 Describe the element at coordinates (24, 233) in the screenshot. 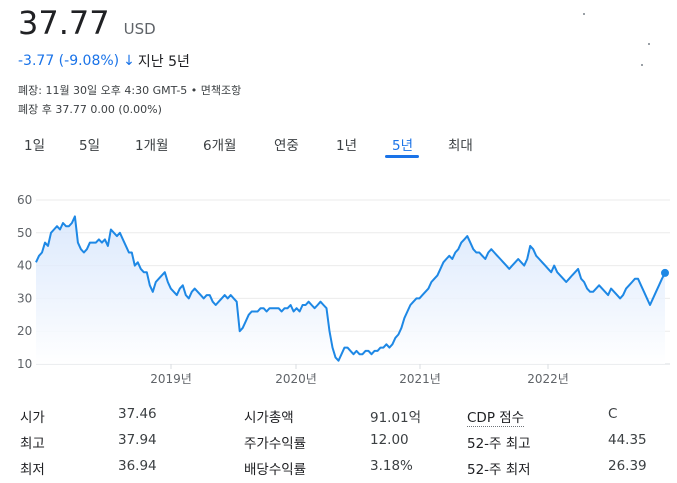

I see `y-tick-label: 50` at that location.